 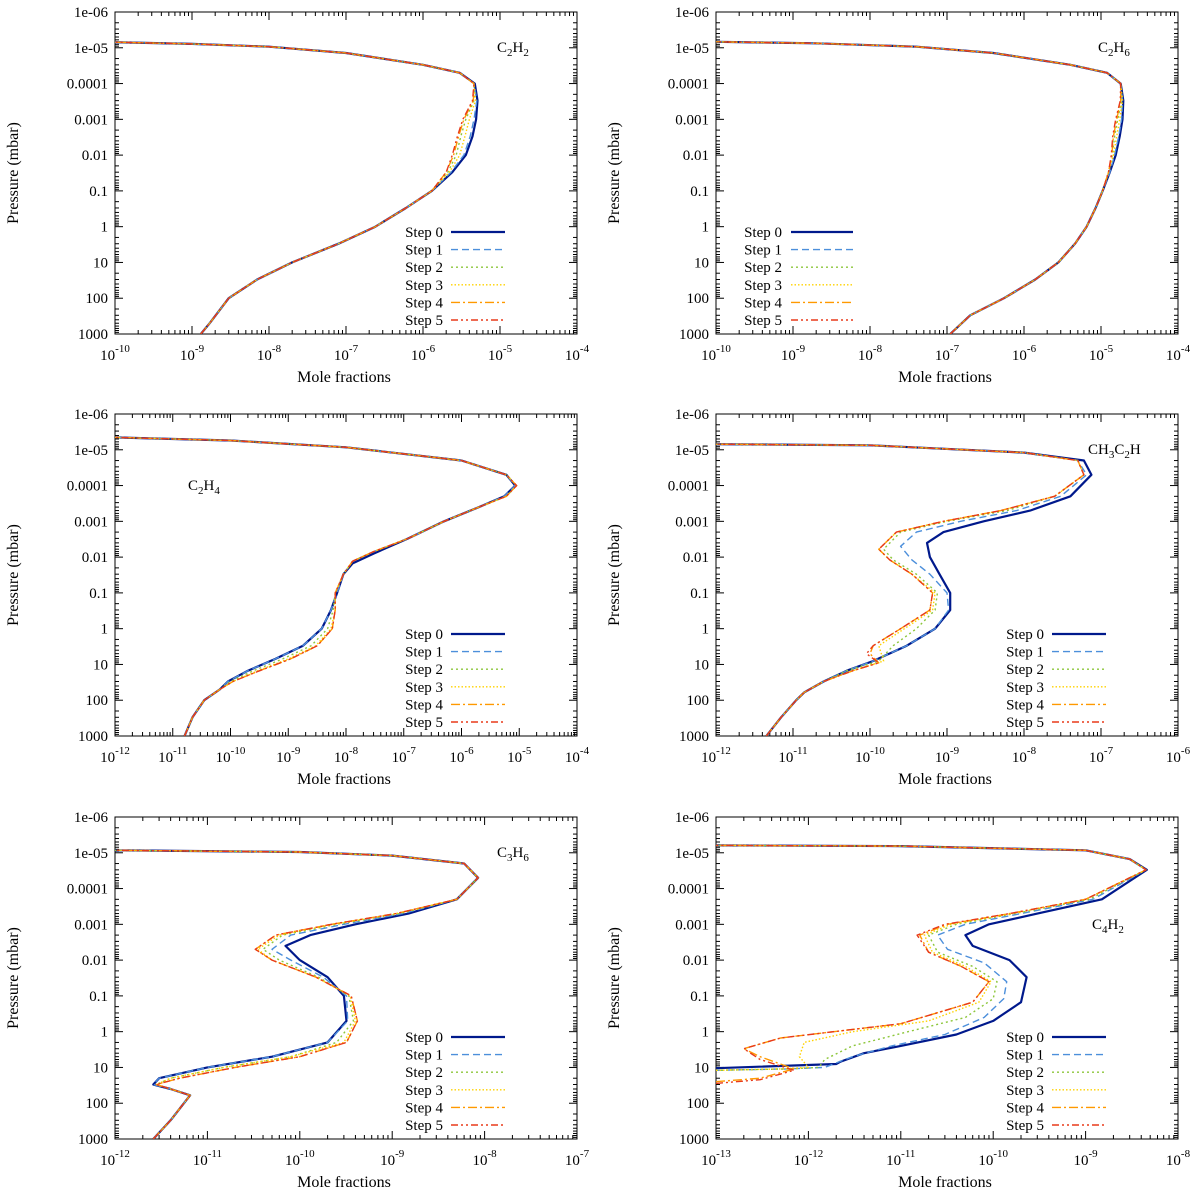 I want to click on species-label: C2H6, so click(x=1114, y=49).